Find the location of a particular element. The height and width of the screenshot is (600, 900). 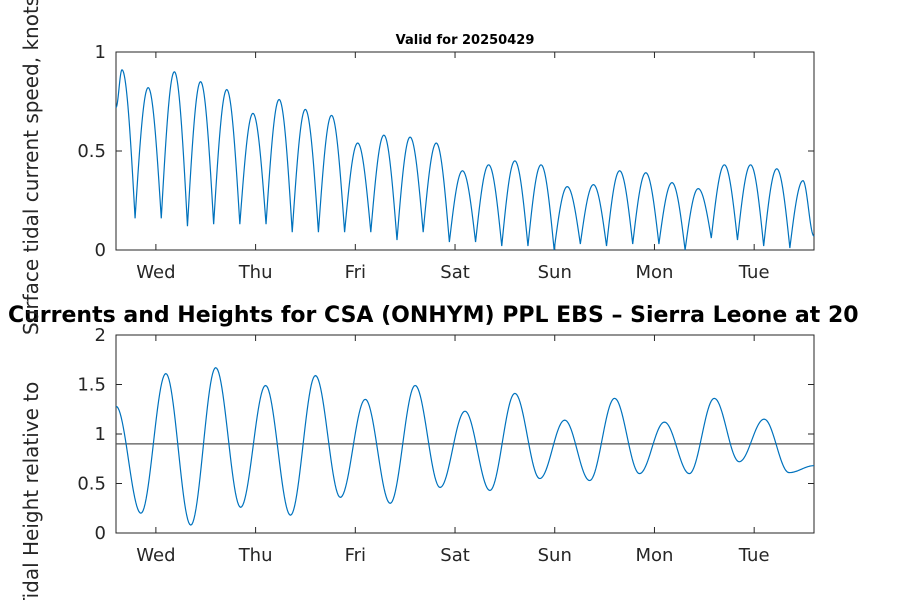

y-tick-label: 1.5 is located at coordinates (91, 385).